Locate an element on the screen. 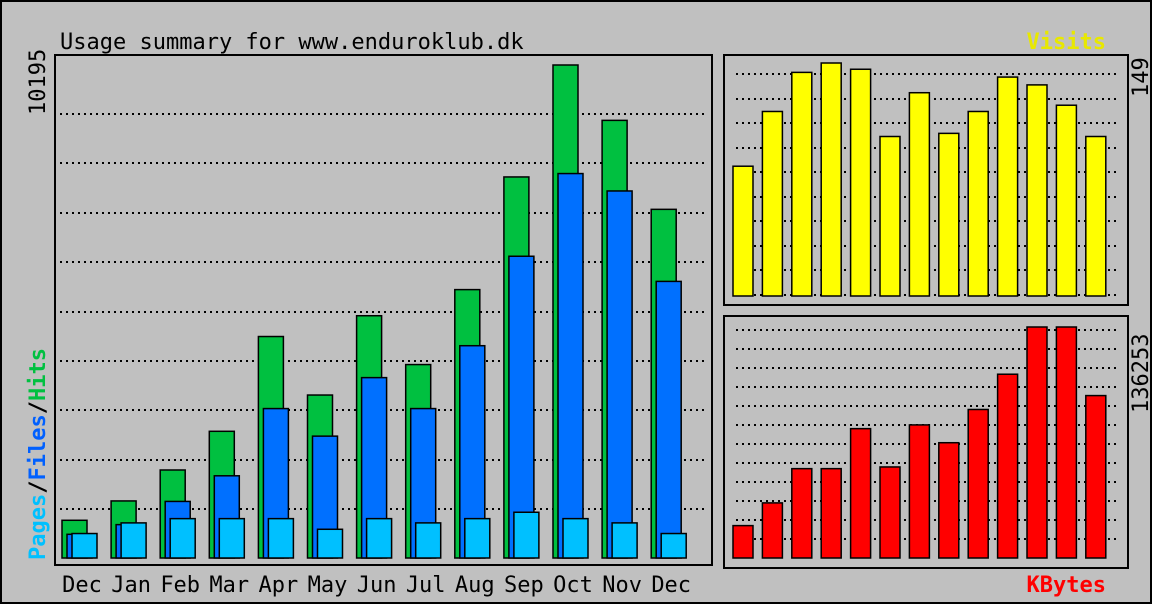 The height and width of the screenshot is (604, 1152). kbytes-gridlines is located at coordinates (927, 434).